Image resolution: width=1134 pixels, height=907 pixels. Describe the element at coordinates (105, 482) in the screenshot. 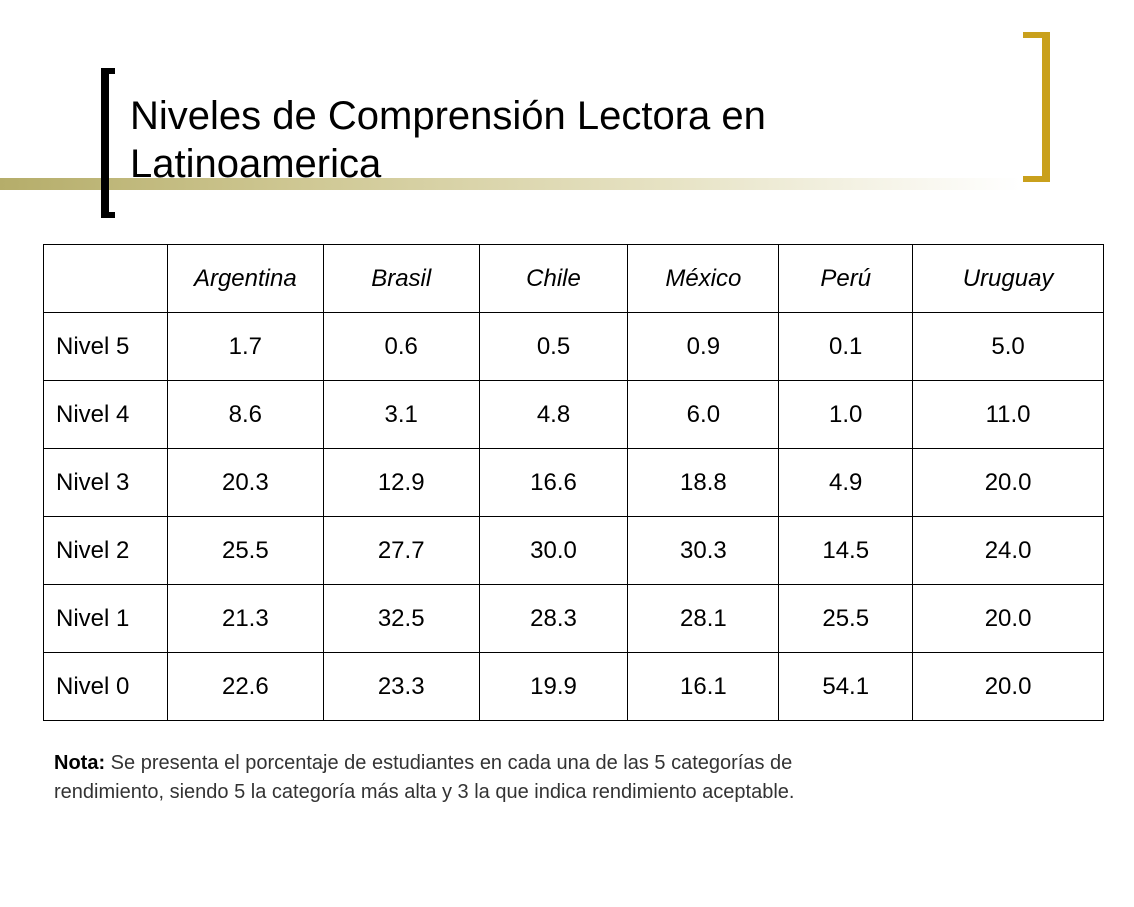

I see `row-label: Nivel 3` at that location.